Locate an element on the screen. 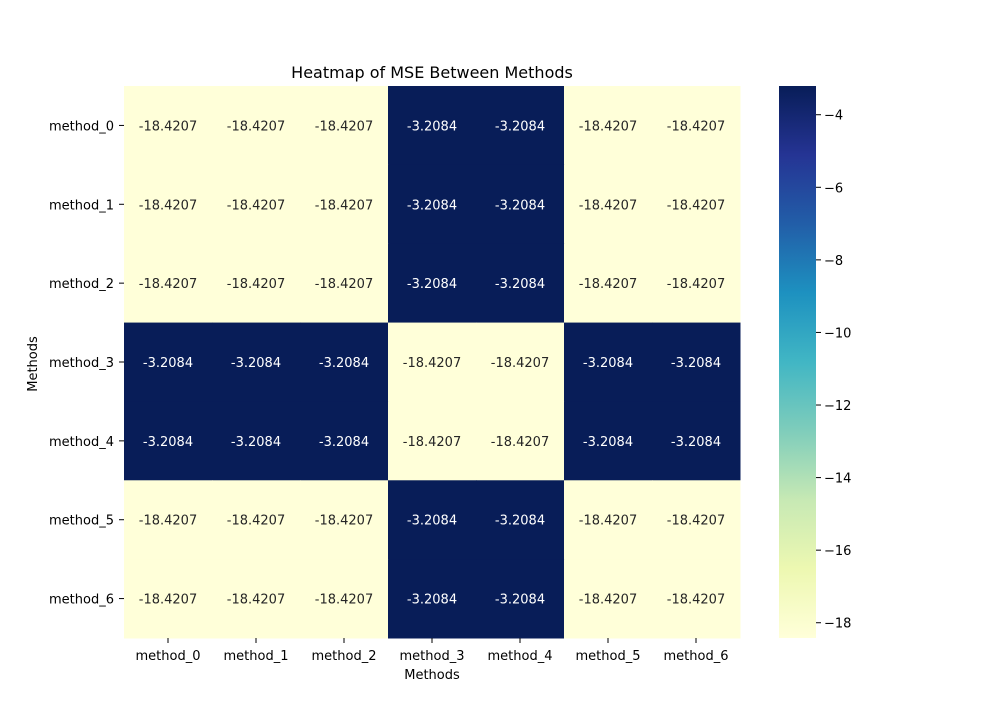 The width and height of the screenshot is (994, 723). colorbar-tick-label: −4 is located at coordinates (833, 116).